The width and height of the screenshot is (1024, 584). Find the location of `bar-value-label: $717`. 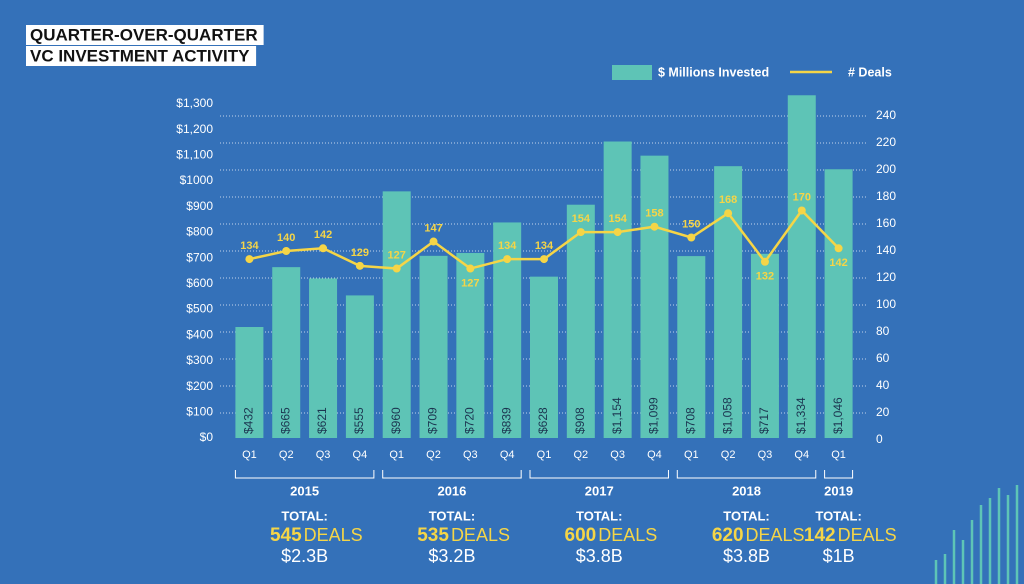

bar-value-label: $717 is located at coordinates (764, 420).